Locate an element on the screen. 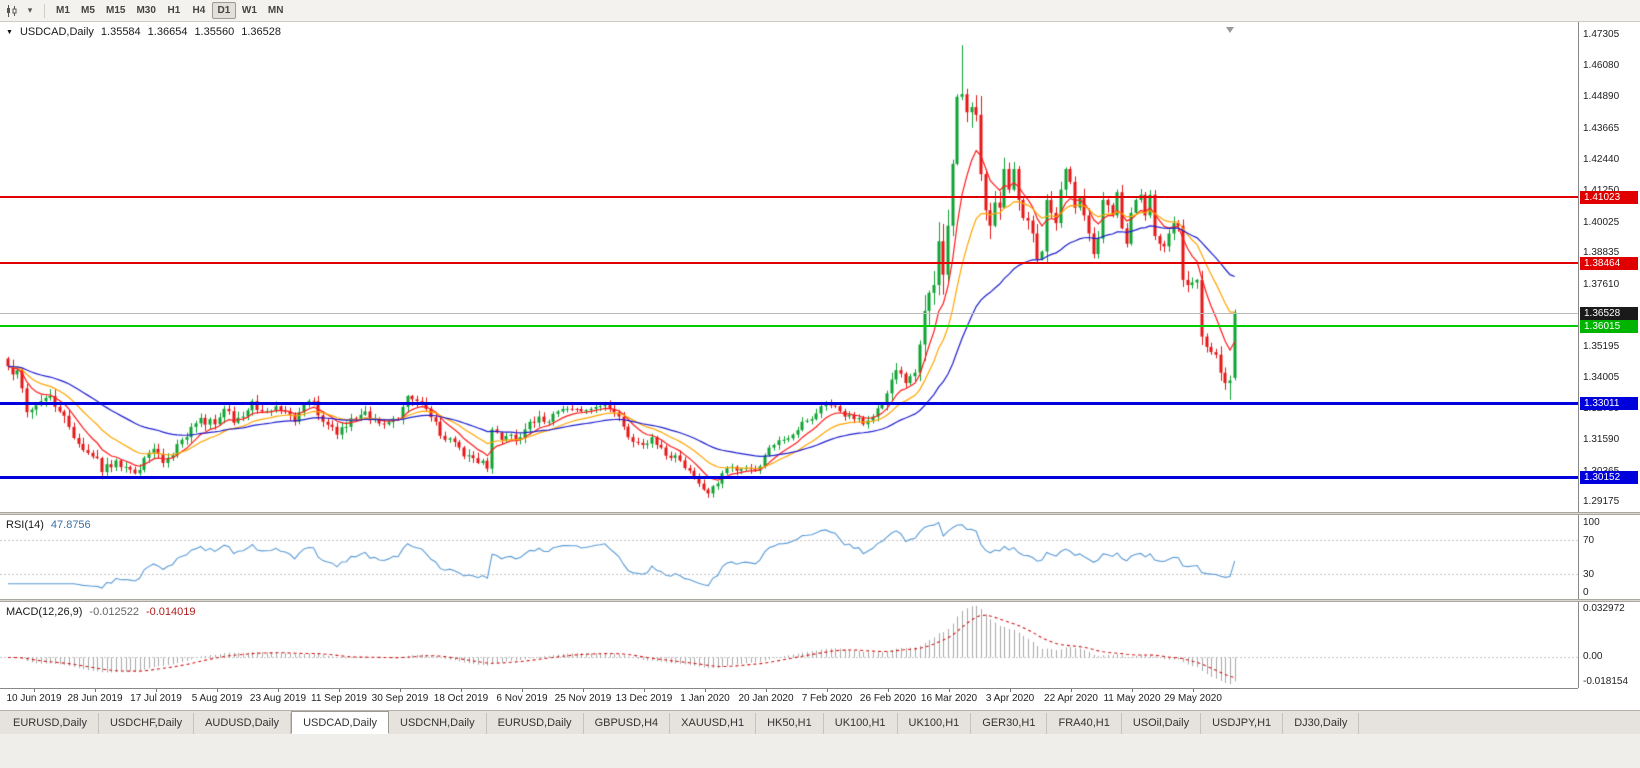 The image size is (1640, 768). price-axis-label: 1.35195 is located at coordinates (1601, 347).